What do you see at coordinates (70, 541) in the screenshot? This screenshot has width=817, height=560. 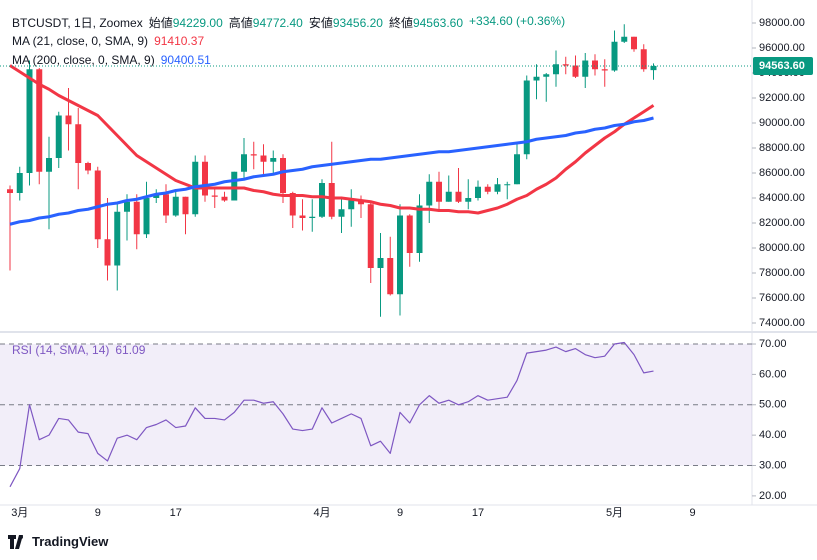 I see `brand-name: TradingView` at bounding box center [70, 541].